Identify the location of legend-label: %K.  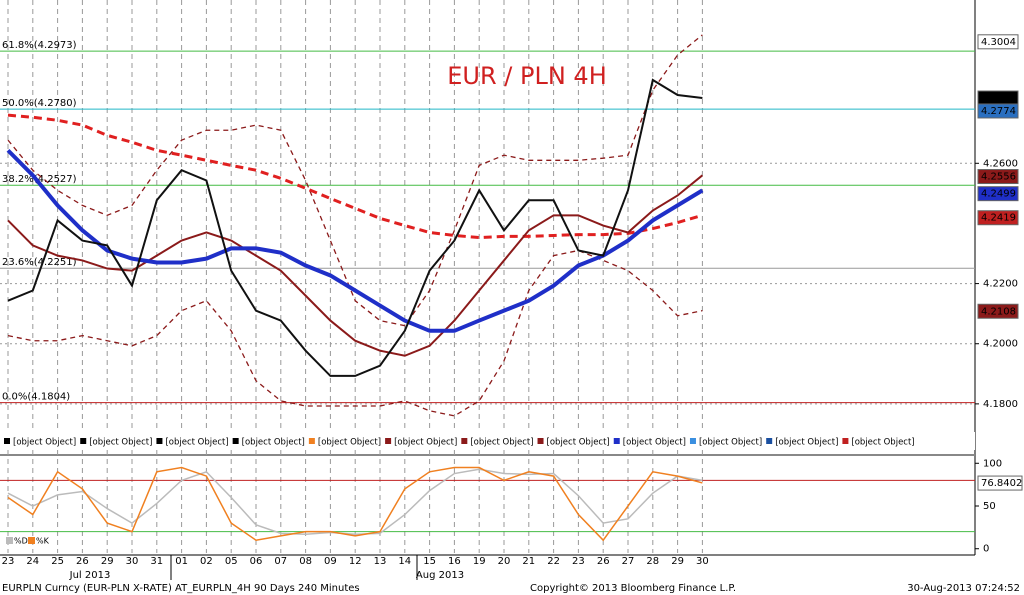
(43, 541).